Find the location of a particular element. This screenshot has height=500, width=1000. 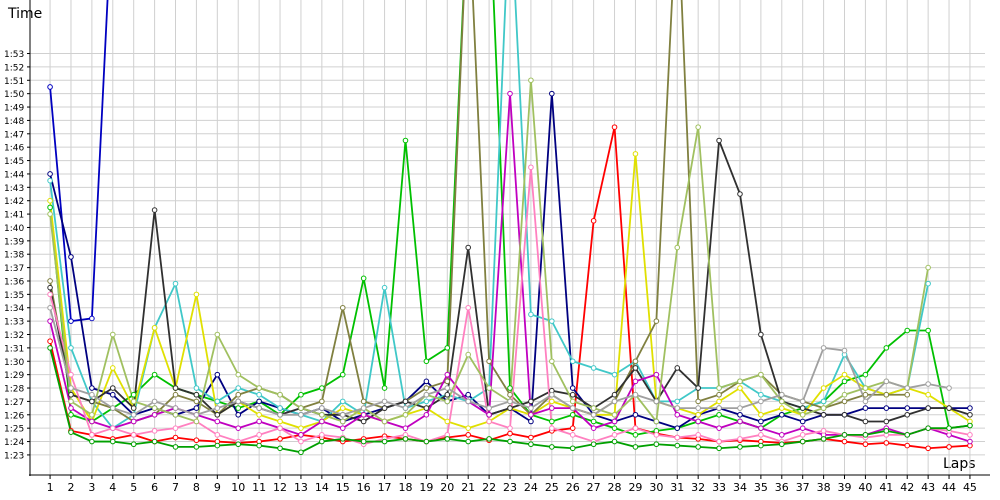

y-tick-label: 1:33 is located at coordinates (14, 323).